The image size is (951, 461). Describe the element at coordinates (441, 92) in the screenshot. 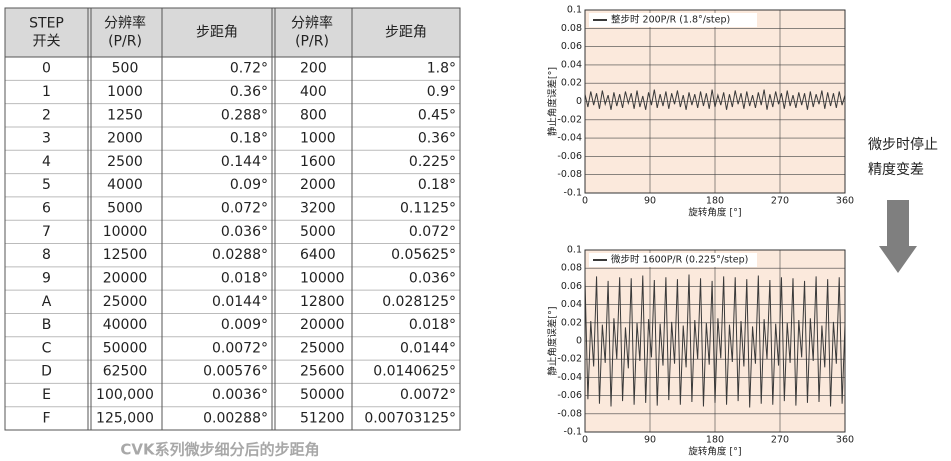

I see `table-cell: 0.9°` at that location.